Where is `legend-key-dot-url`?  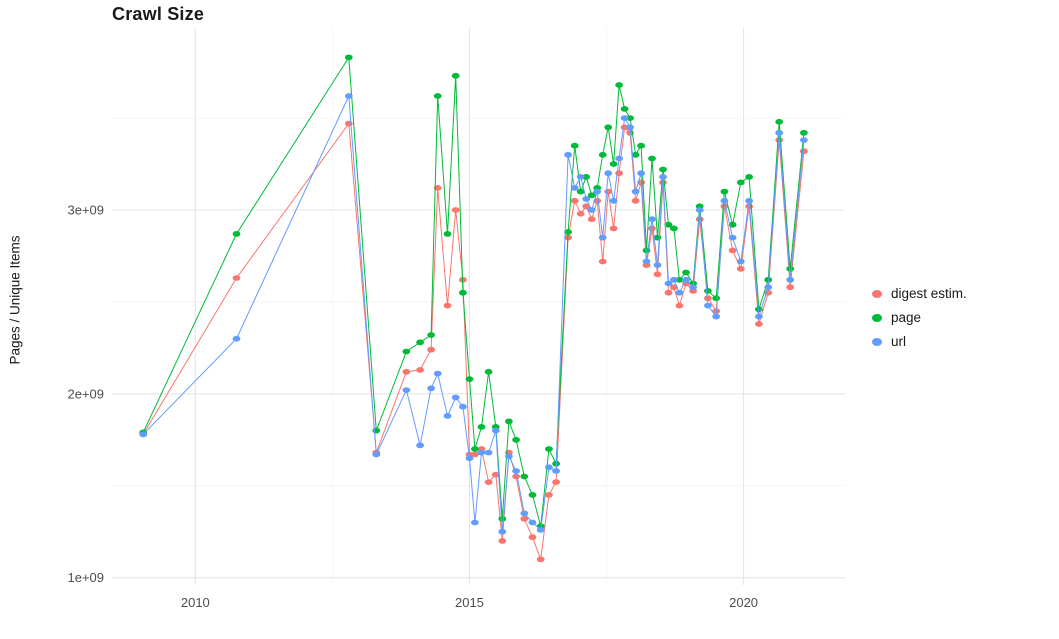
legend-key-dot-url is located at coordinates (877, 341).